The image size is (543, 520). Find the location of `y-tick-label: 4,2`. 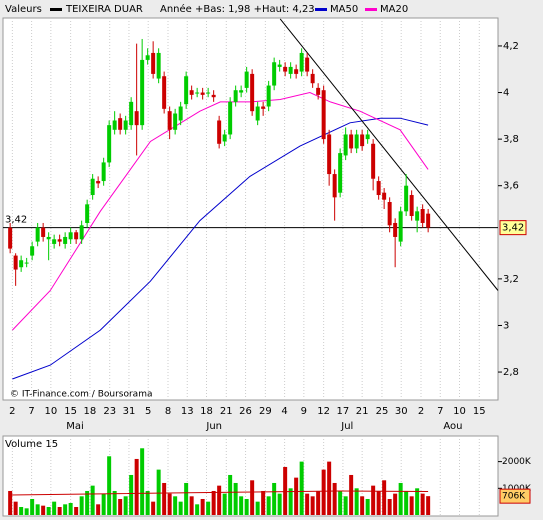

y-tick-label: 4,2 is located at coordinates (511, 46).